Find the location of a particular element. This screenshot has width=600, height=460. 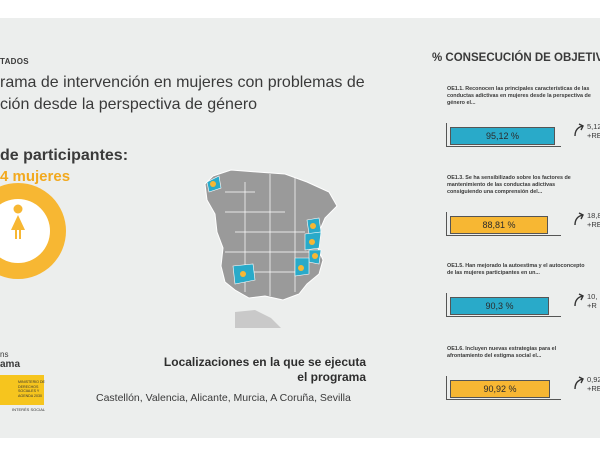

objective-bar-chart: 88,81 % is located at coordinates (503, 223).